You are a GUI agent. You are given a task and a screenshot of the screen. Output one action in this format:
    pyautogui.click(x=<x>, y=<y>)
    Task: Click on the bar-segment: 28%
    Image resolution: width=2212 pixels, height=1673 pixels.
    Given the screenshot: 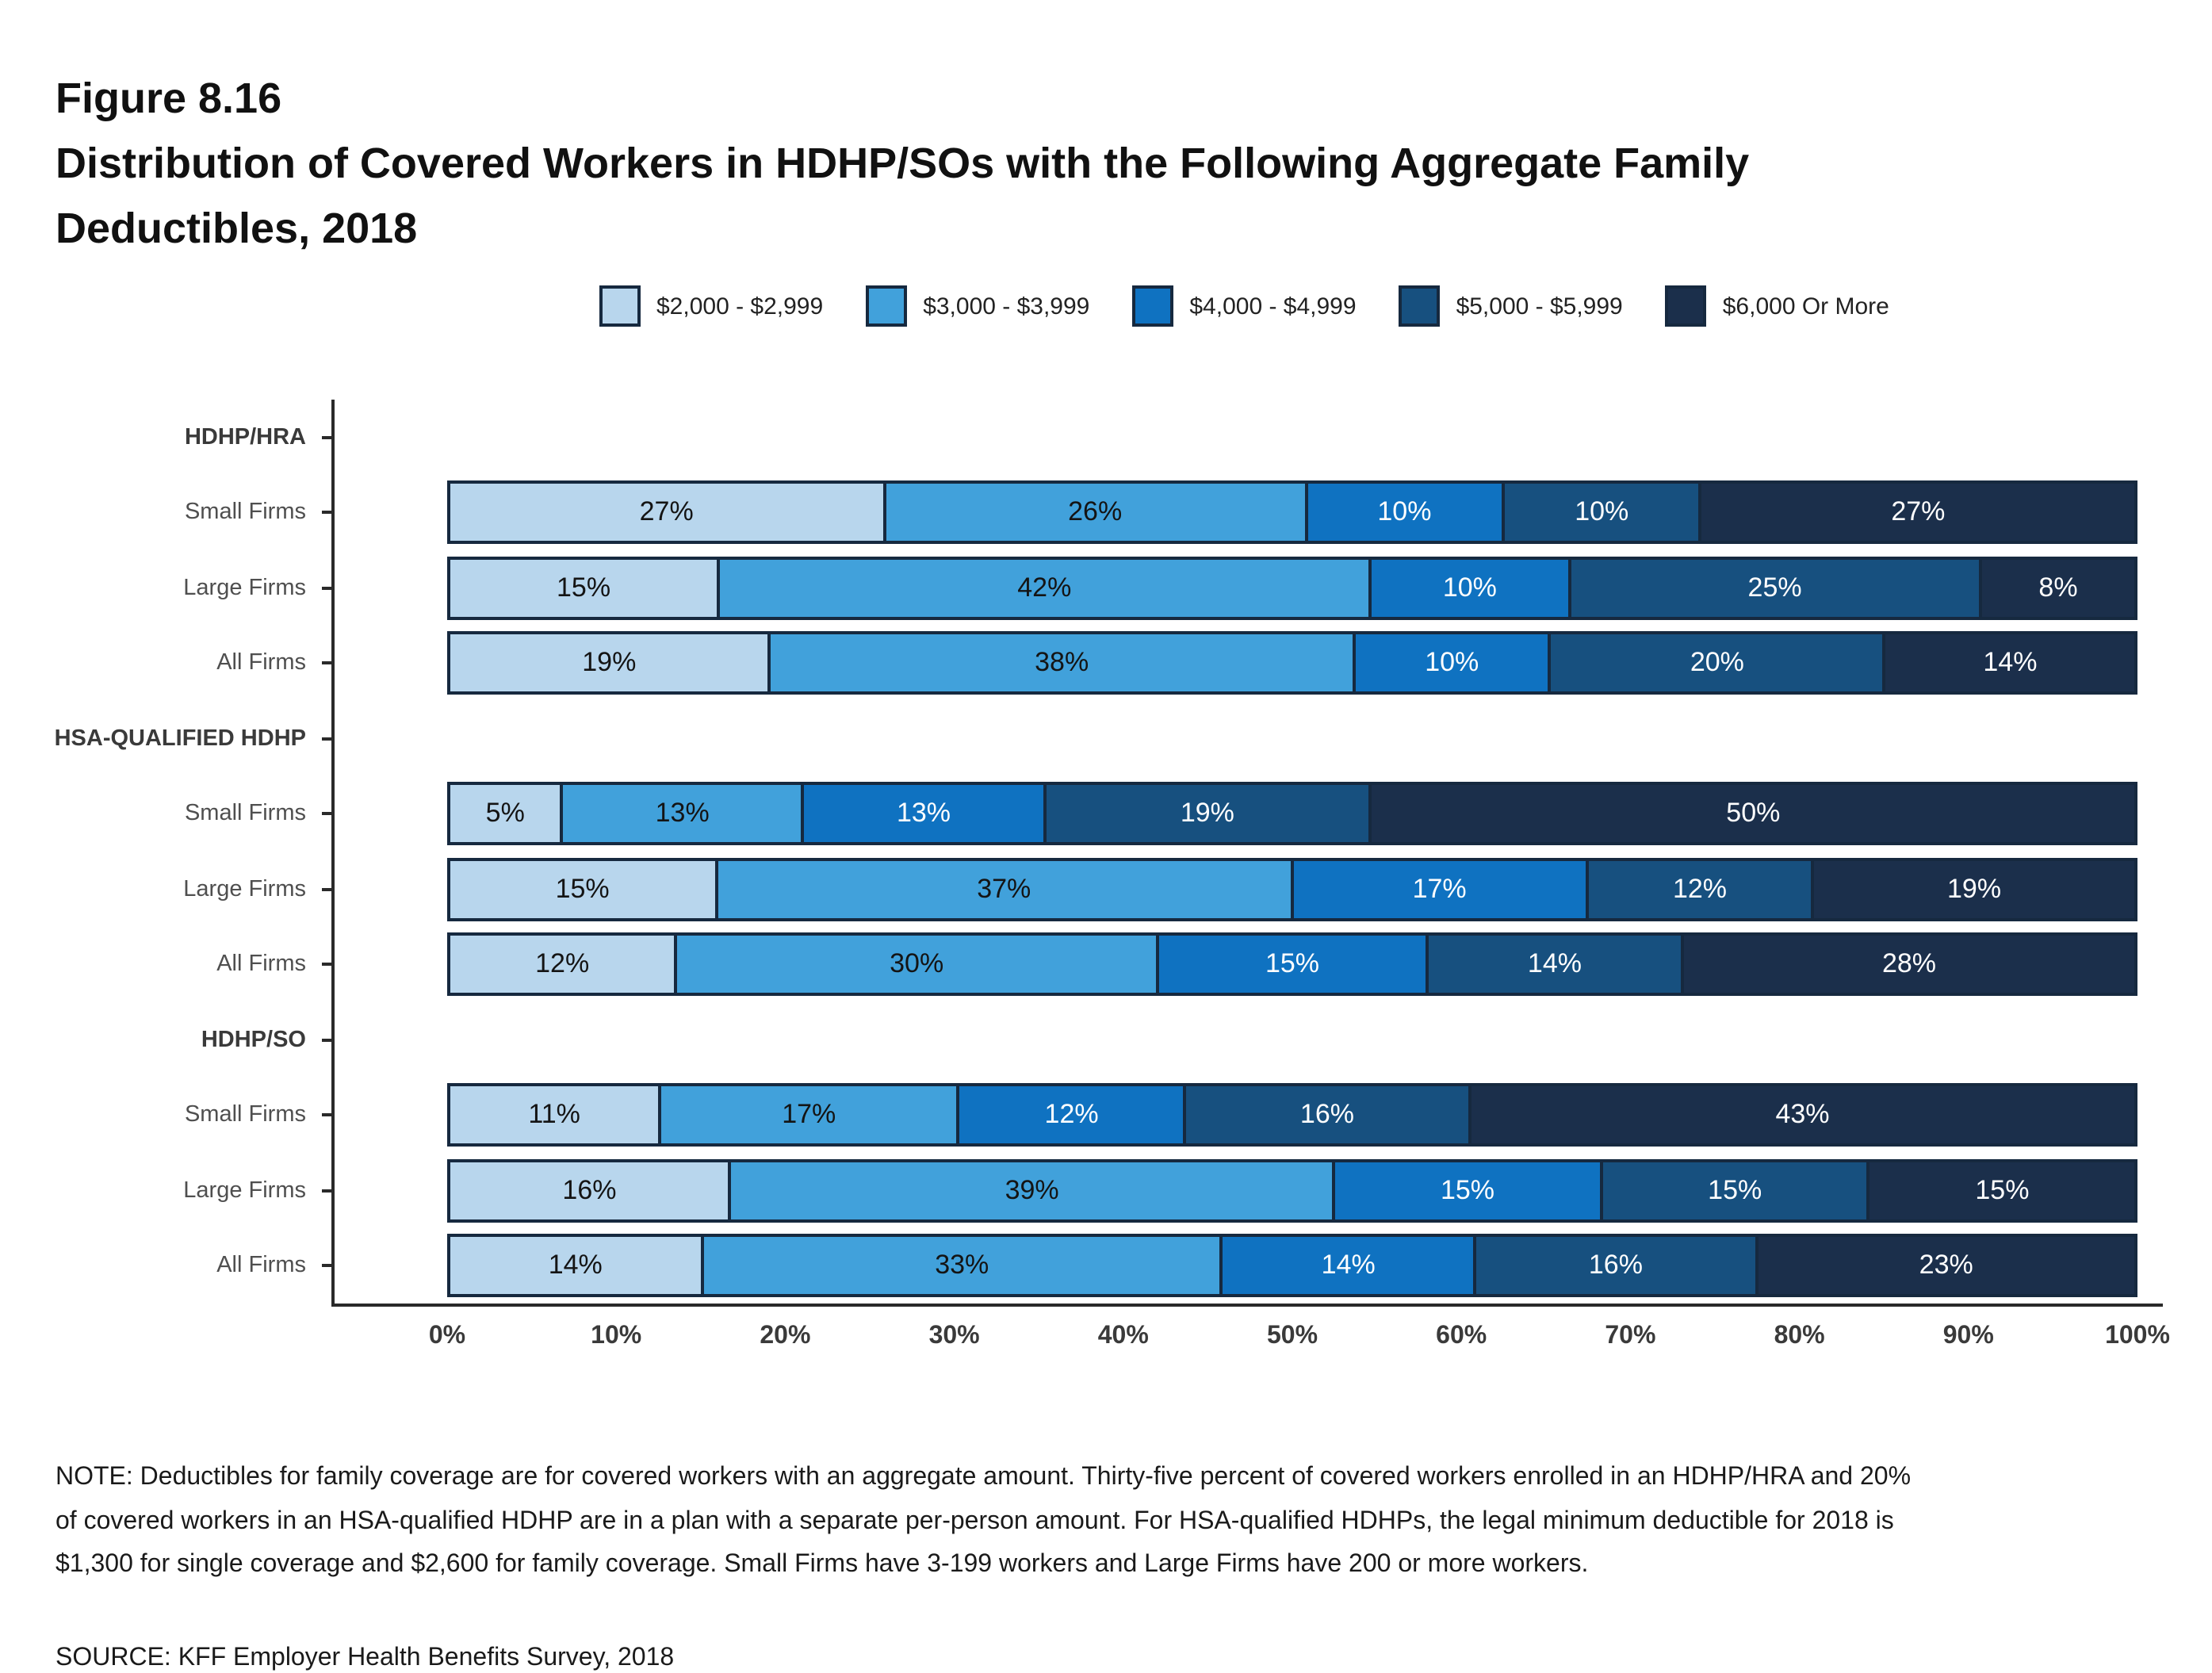 What is the action you would take?
    pyautogui.click(x=1908, y=965)
    